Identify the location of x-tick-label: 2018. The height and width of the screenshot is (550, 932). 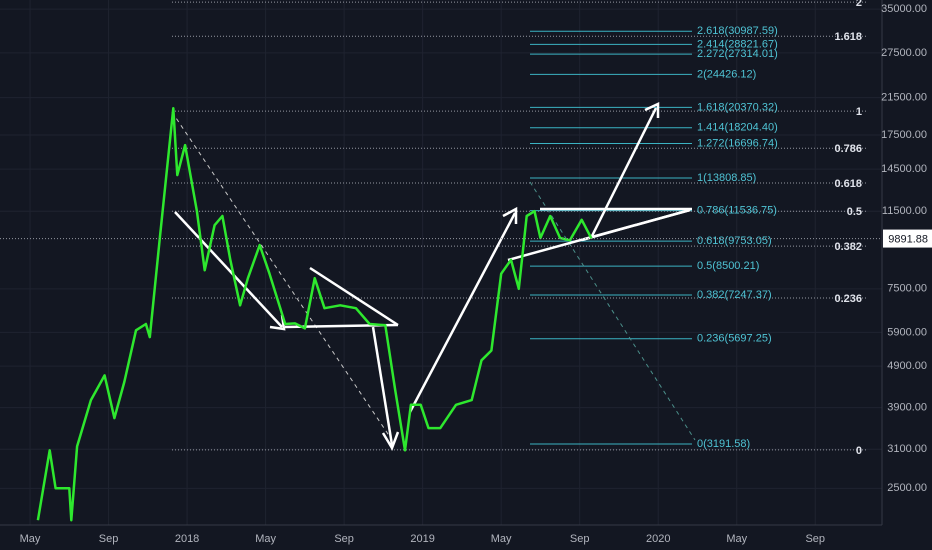
(187, 539).